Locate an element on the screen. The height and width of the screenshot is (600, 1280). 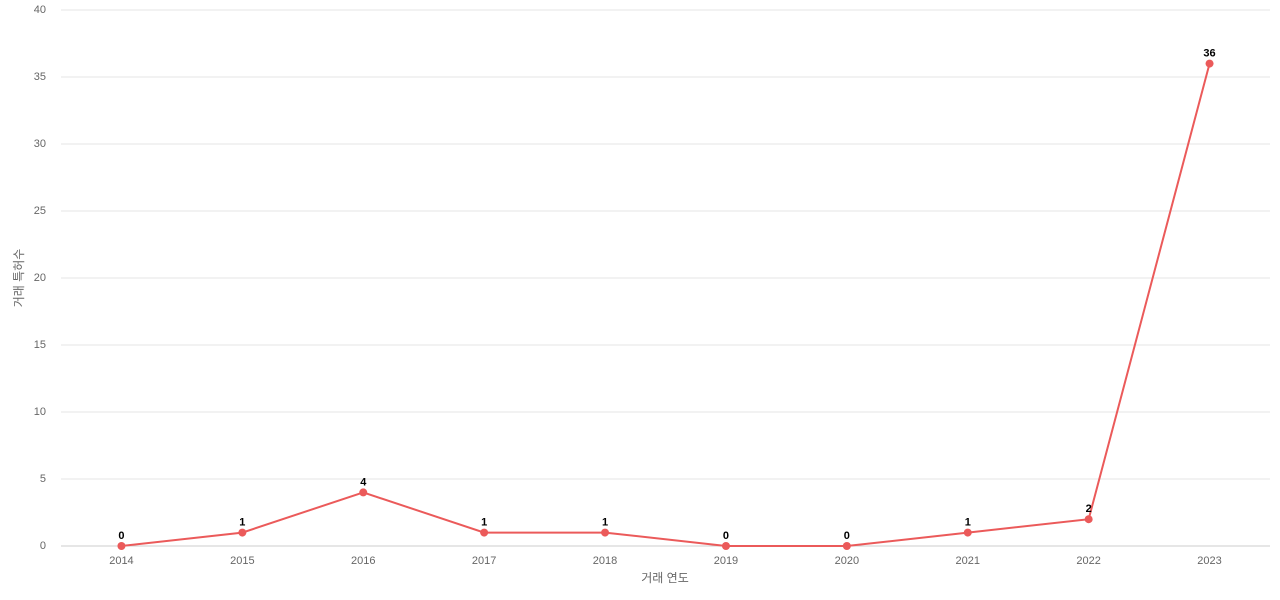
data-label: 4 is located at coordinates (363, 482).